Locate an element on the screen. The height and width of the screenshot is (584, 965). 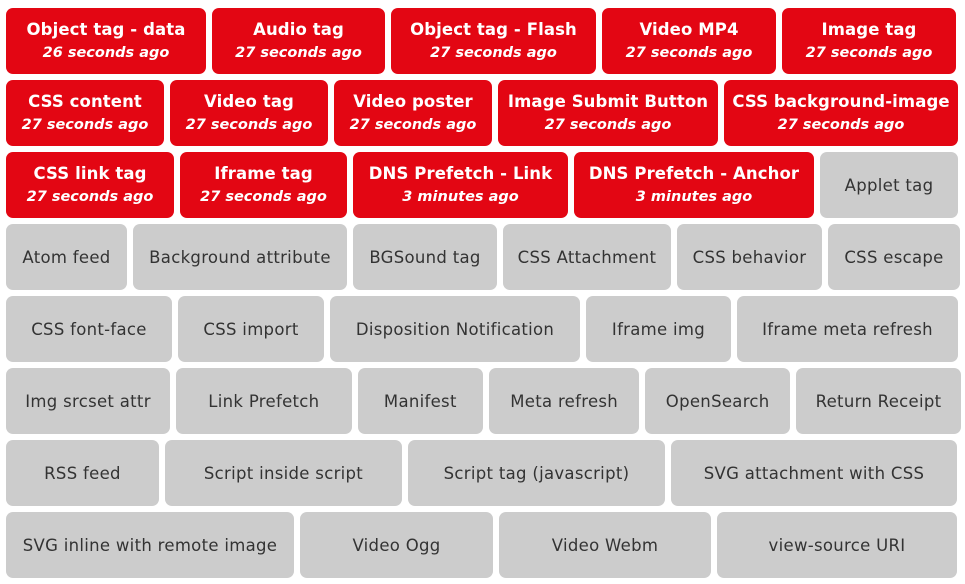
test-tile-disposition-notification: Disposition Notification is located at coordinates (455, 329).